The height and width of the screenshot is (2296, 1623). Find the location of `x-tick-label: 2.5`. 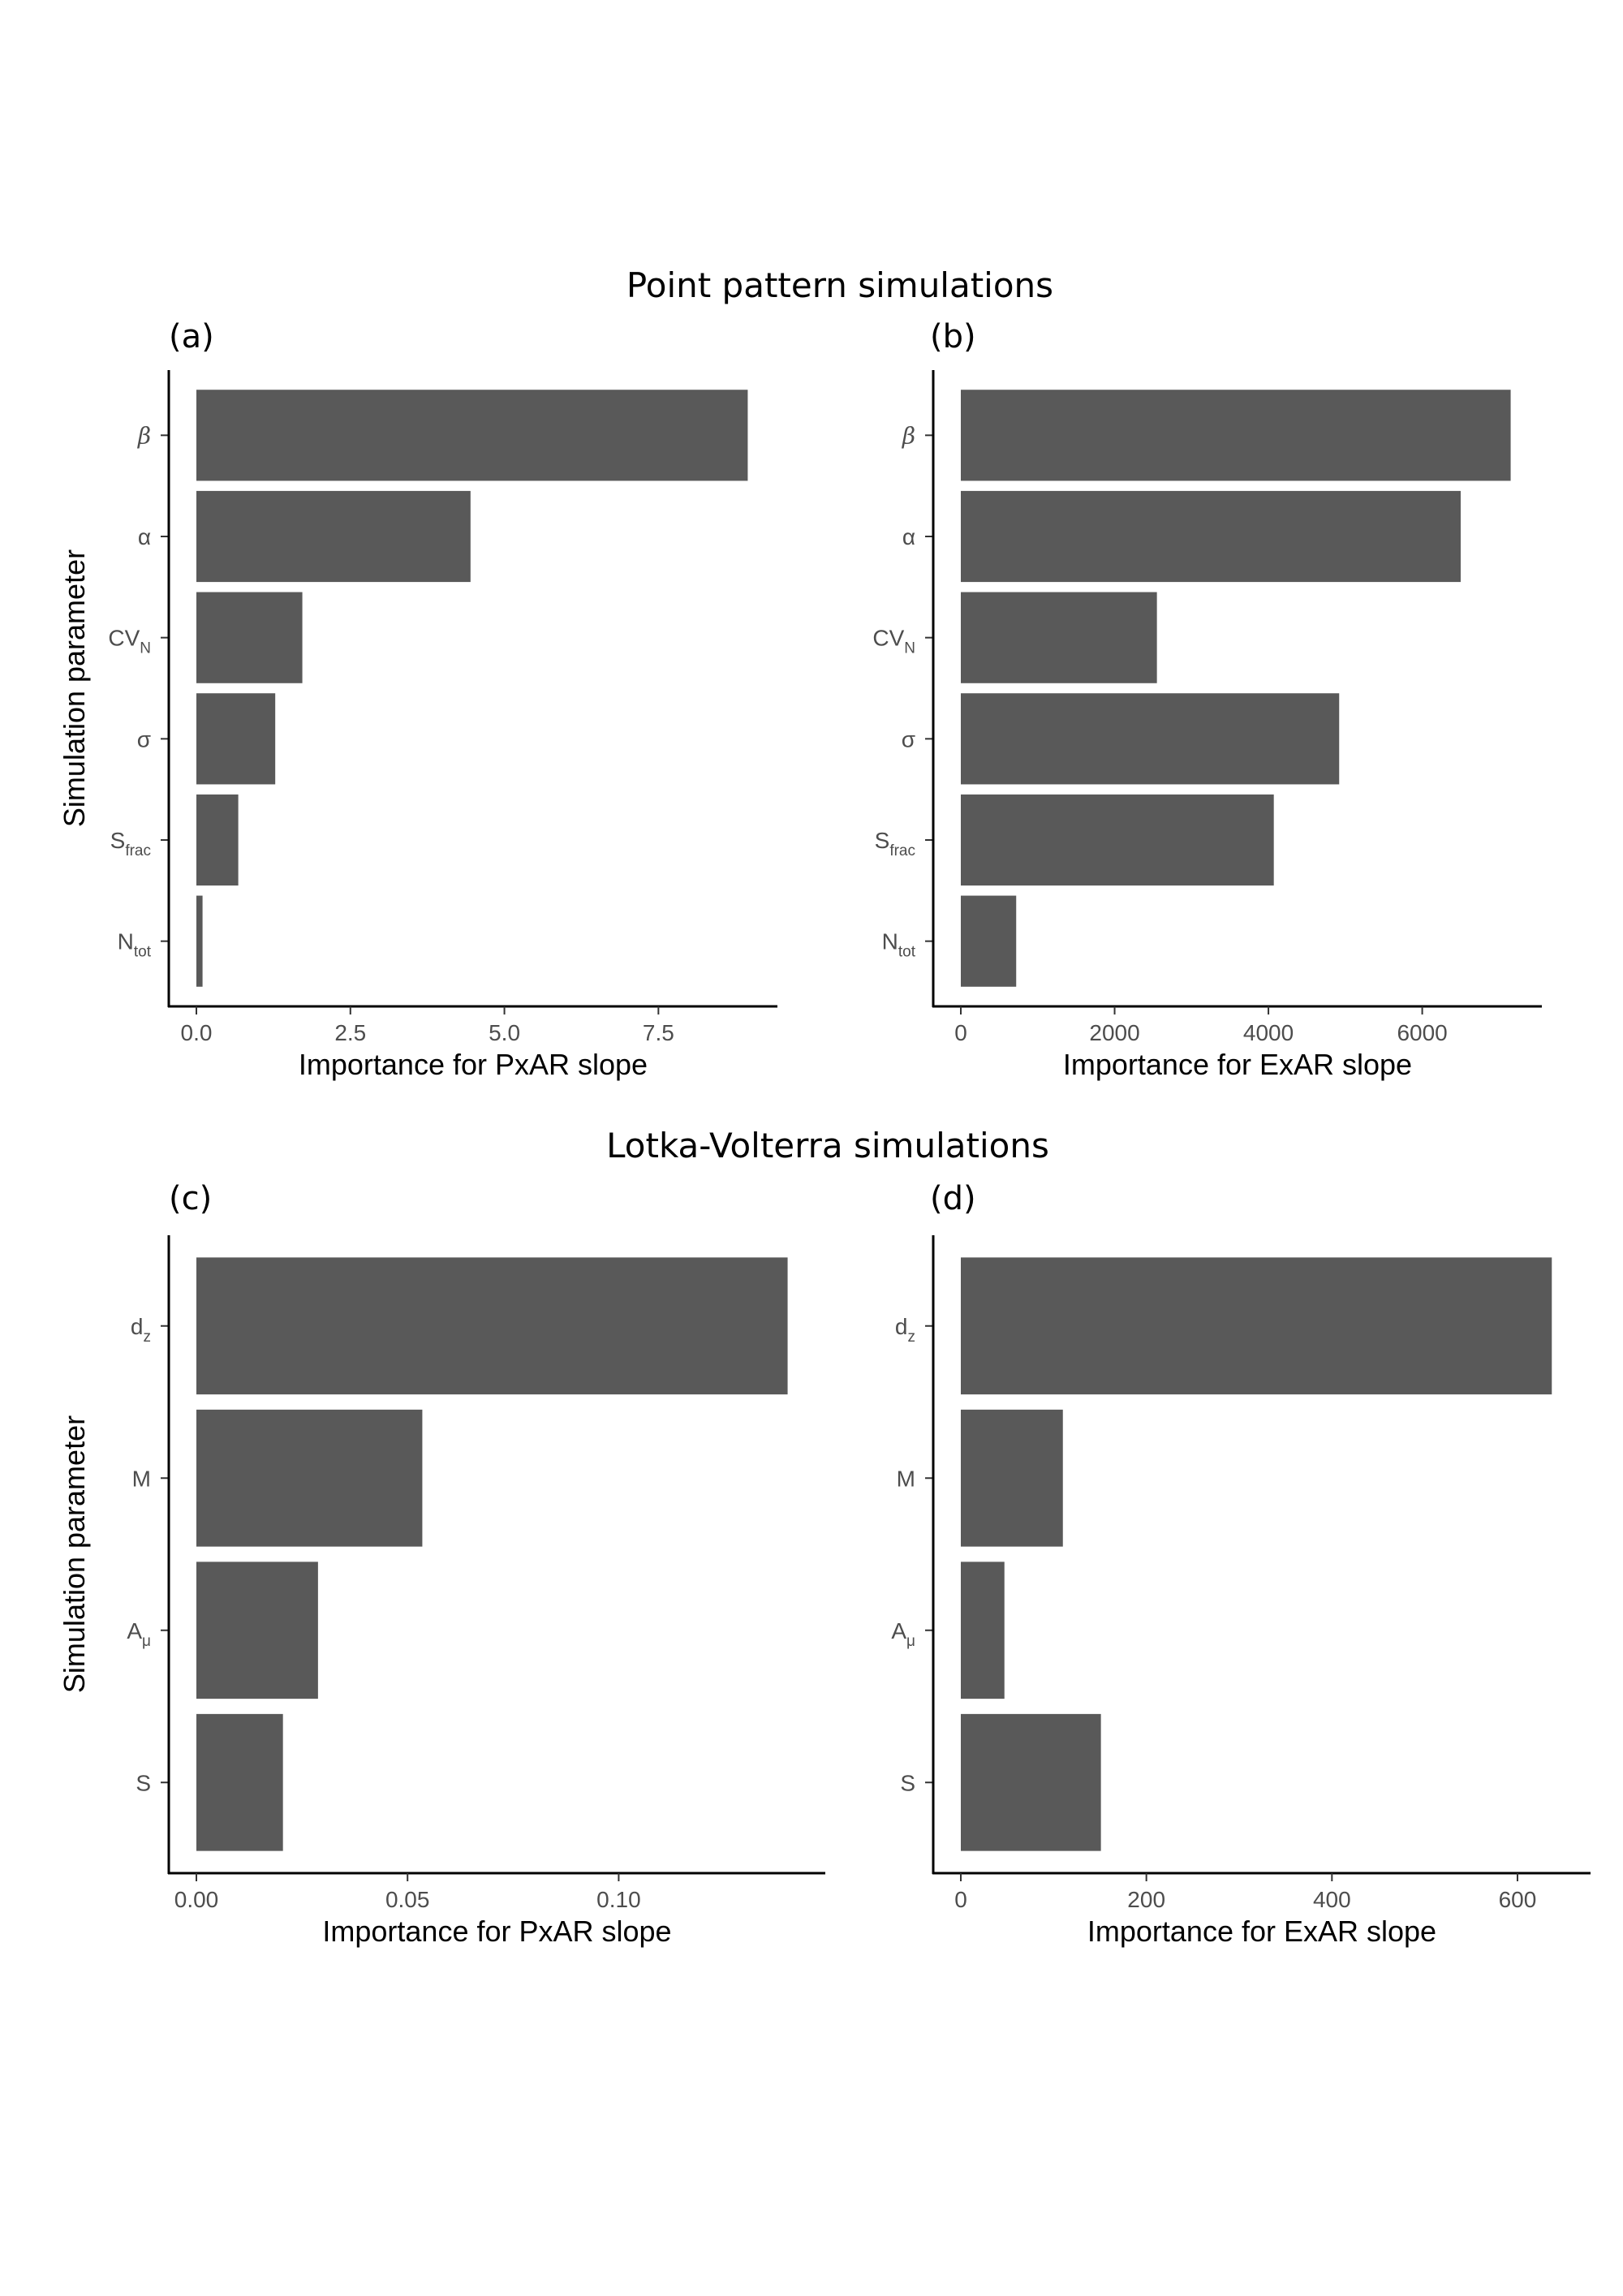

x-tick-label: 2.5 is located at coordinates (350, 1032).